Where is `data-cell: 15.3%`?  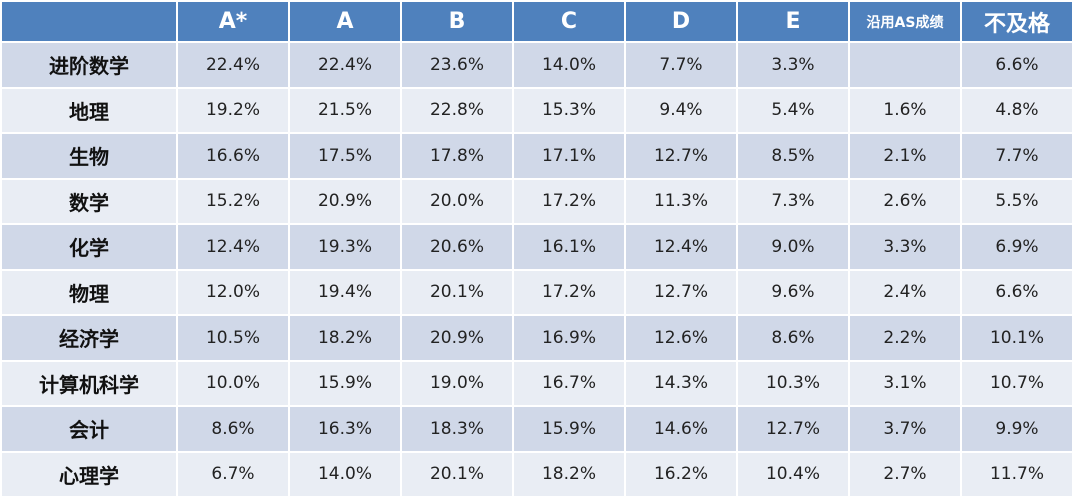
data-cell: 15.3% is located at coordinates (569, 110).